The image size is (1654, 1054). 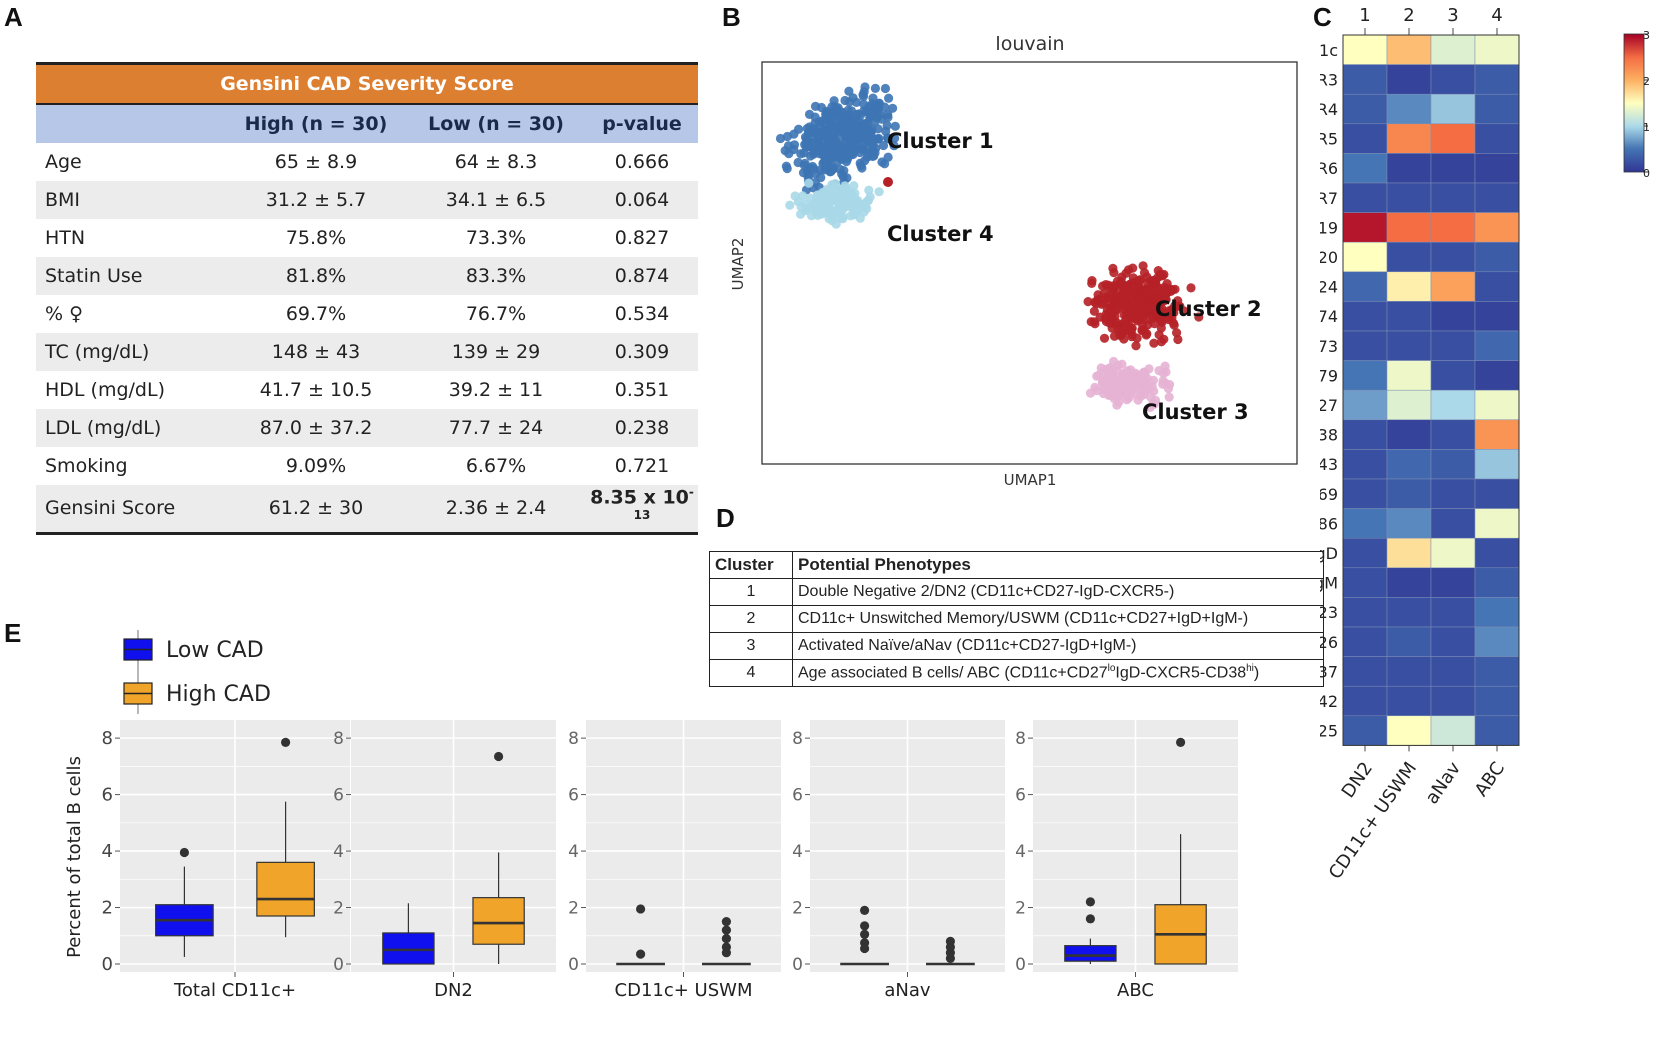 What do you see at coordinates (316, 390) in the screenshot?
I see `cell-value: 41.7 ± 10.5` at bounding box center [316, 390].